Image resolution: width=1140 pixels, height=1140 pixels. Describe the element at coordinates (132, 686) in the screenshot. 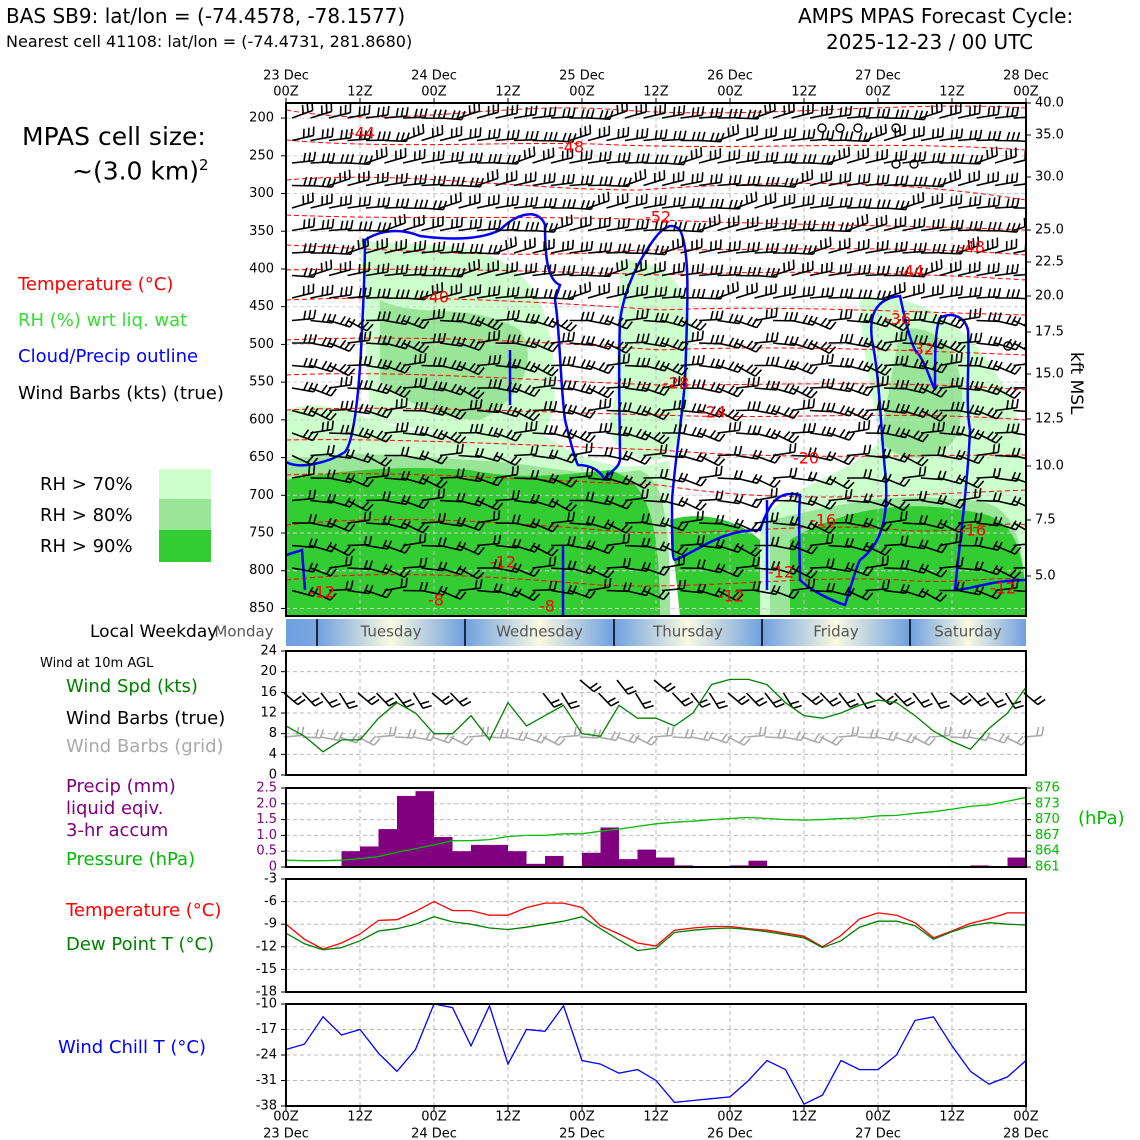

I see `wind-speed-legend: Wind Spd (kts)` at that location.